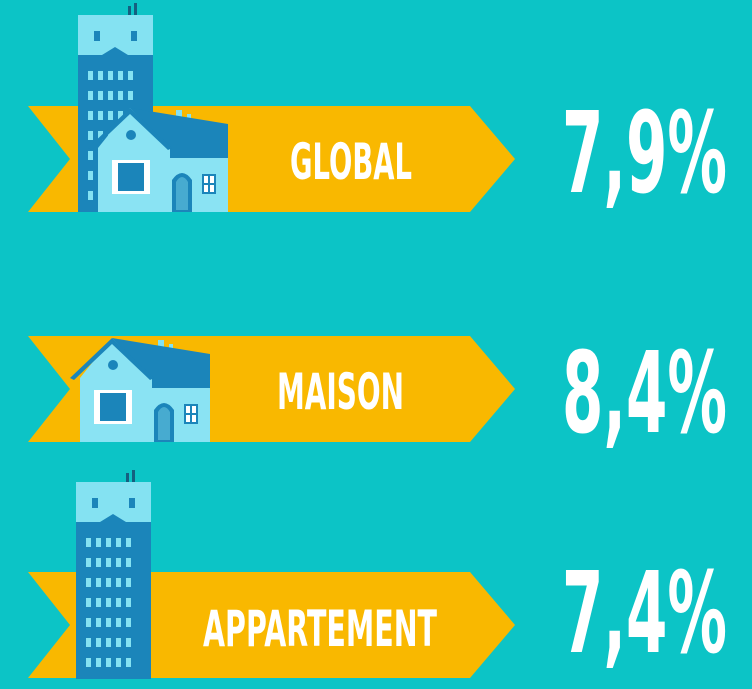  I want to click on tower-icon, so click(113, 574).